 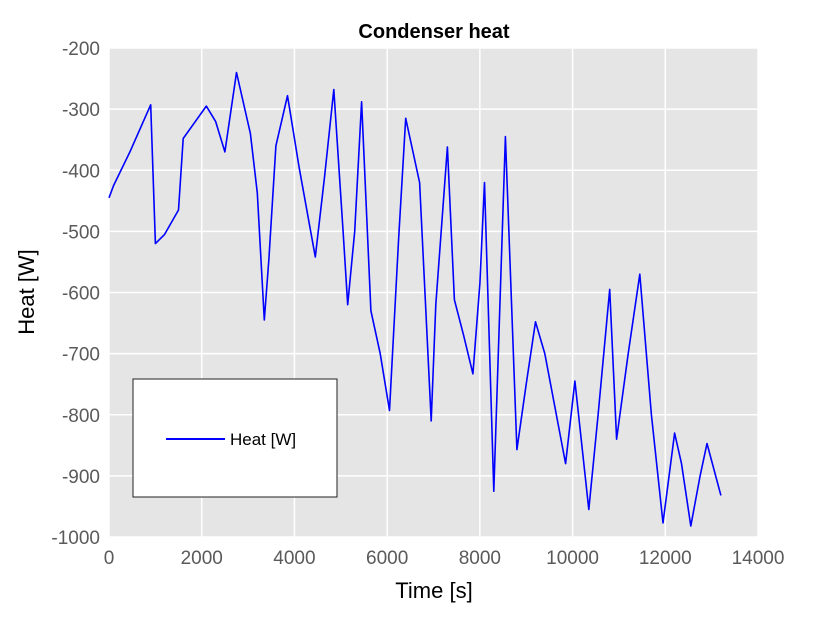 What do you see at coordinates (202, 558) in the screenshot?
I see `x-tick-label: 2000` at bounding box center [202, 558].